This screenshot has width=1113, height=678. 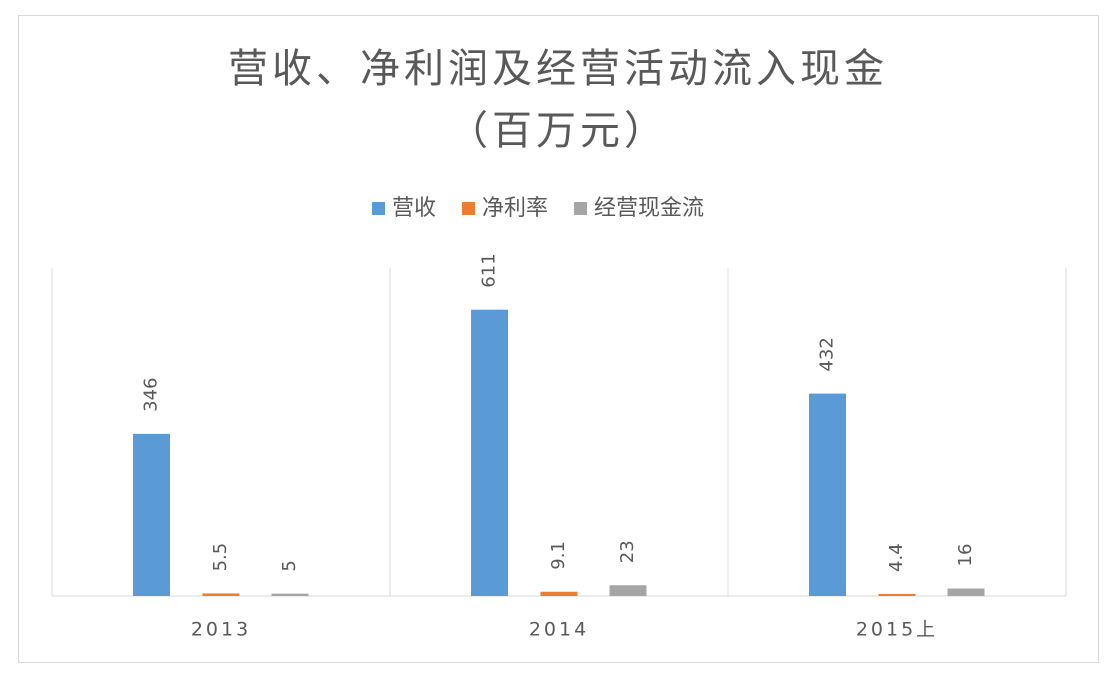 I want to click on data-label: 432, so click(x=827, y=354).